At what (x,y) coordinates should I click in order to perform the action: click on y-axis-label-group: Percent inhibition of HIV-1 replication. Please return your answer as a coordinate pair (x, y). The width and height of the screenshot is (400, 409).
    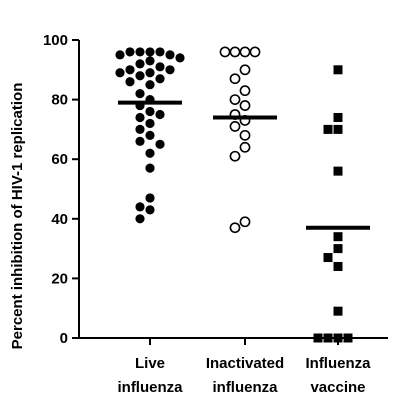
    Looking at the image, I should click on (17, 216).